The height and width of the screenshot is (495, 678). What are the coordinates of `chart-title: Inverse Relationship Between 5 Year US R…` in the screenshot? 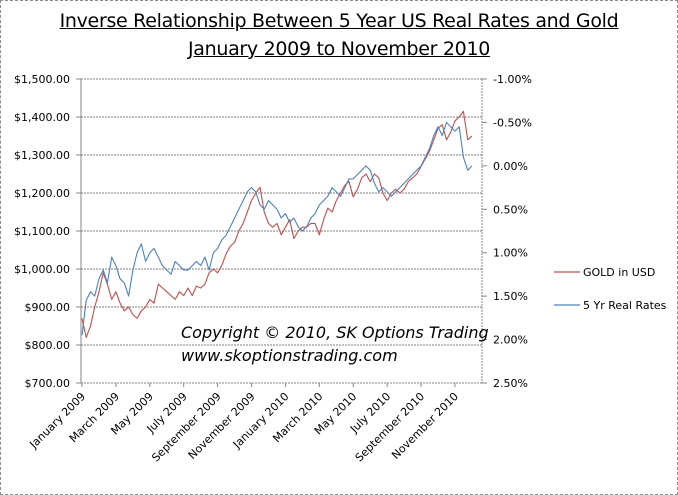 It's located at (339, 21).